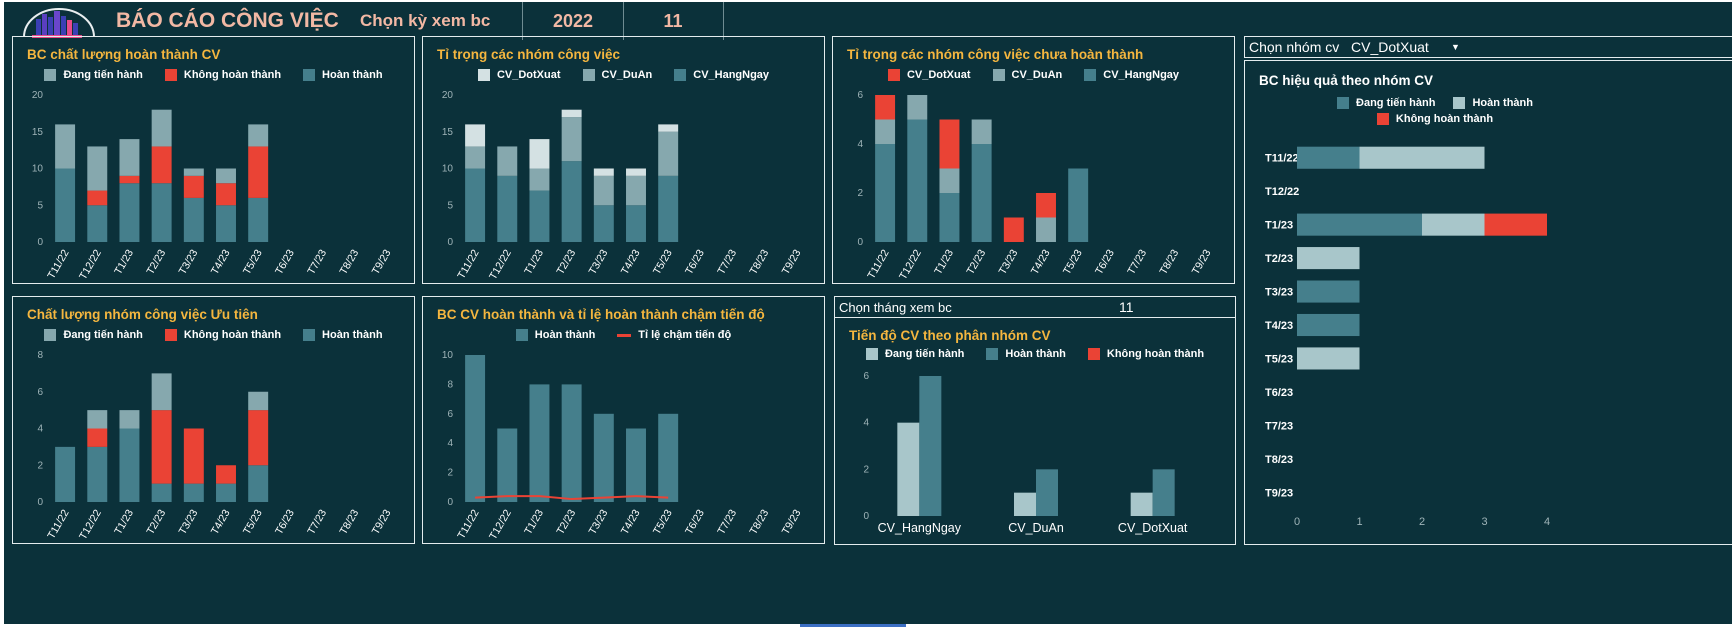 Image resolution: width=1735 pixels, height=629 pixels. I want to click on sheet-tab-indicator, so click(853, 625).